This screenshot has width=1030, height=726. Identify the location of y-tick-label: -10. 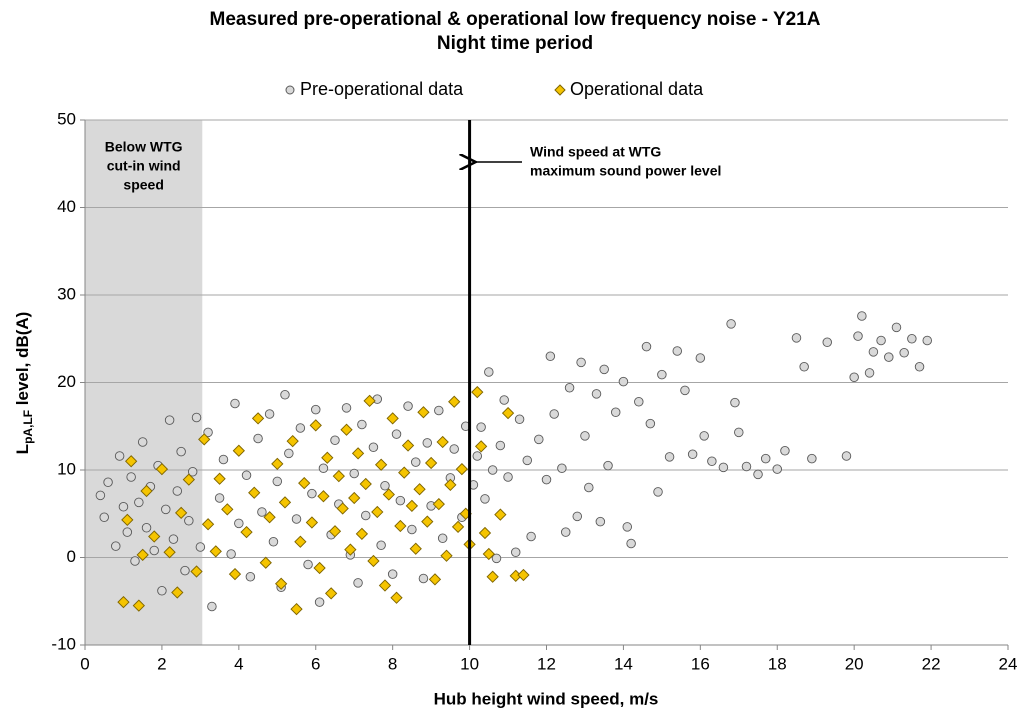
(63, 643).